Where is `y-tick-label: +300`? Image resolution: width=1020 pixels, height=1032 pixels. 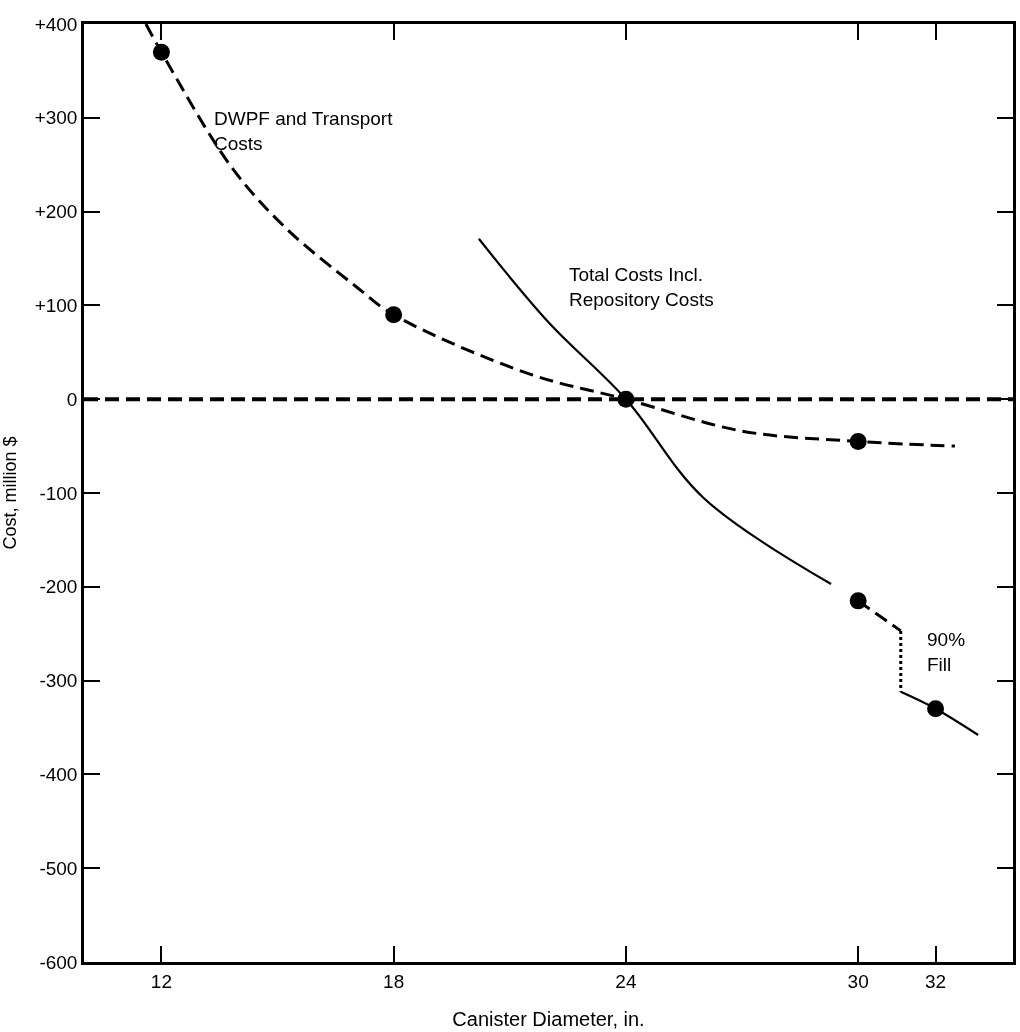 y-tick-label: +300 is located at coordinates (56, 118).